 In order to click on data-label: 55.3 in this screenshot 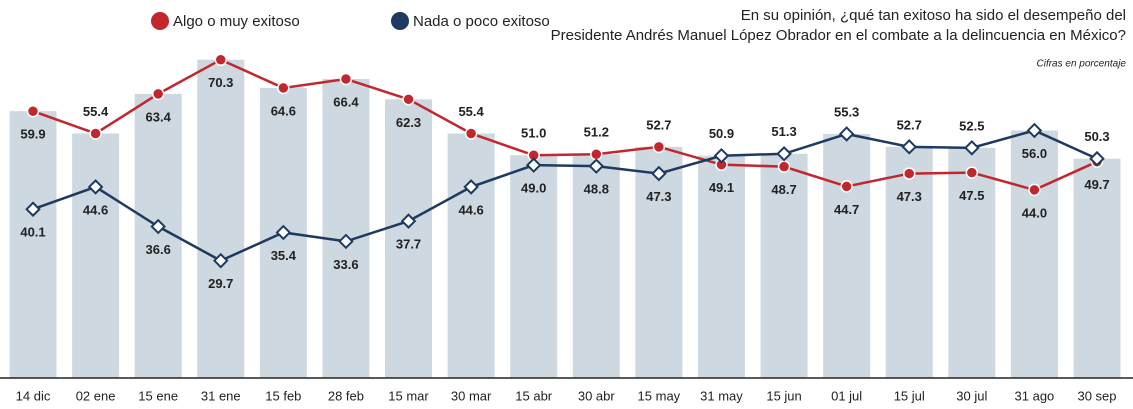, I will do `click(846, 111)`.